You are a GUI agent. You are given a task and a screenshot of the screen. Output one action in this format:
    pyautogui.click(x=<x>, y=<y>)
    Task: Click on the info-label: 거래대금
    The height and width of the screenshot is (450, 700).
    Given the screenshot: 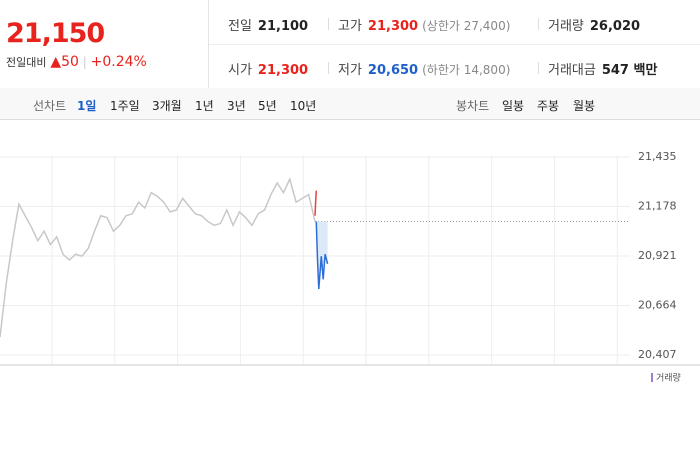 What is the action you would take?
    pyautogui.click(x=572, y=70)
    